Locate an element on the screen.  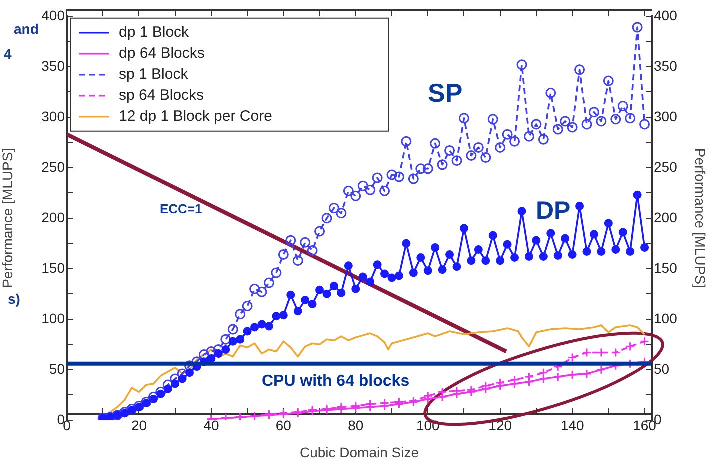
y2-tick-label: 50 is located at coordinates (662, 368).